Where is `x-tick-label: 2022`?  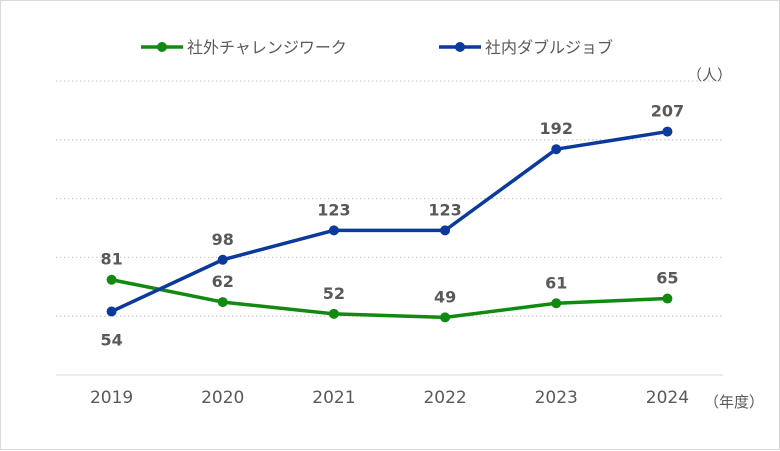 x-tick-label: 2022 is located at coordinates (444, 398).